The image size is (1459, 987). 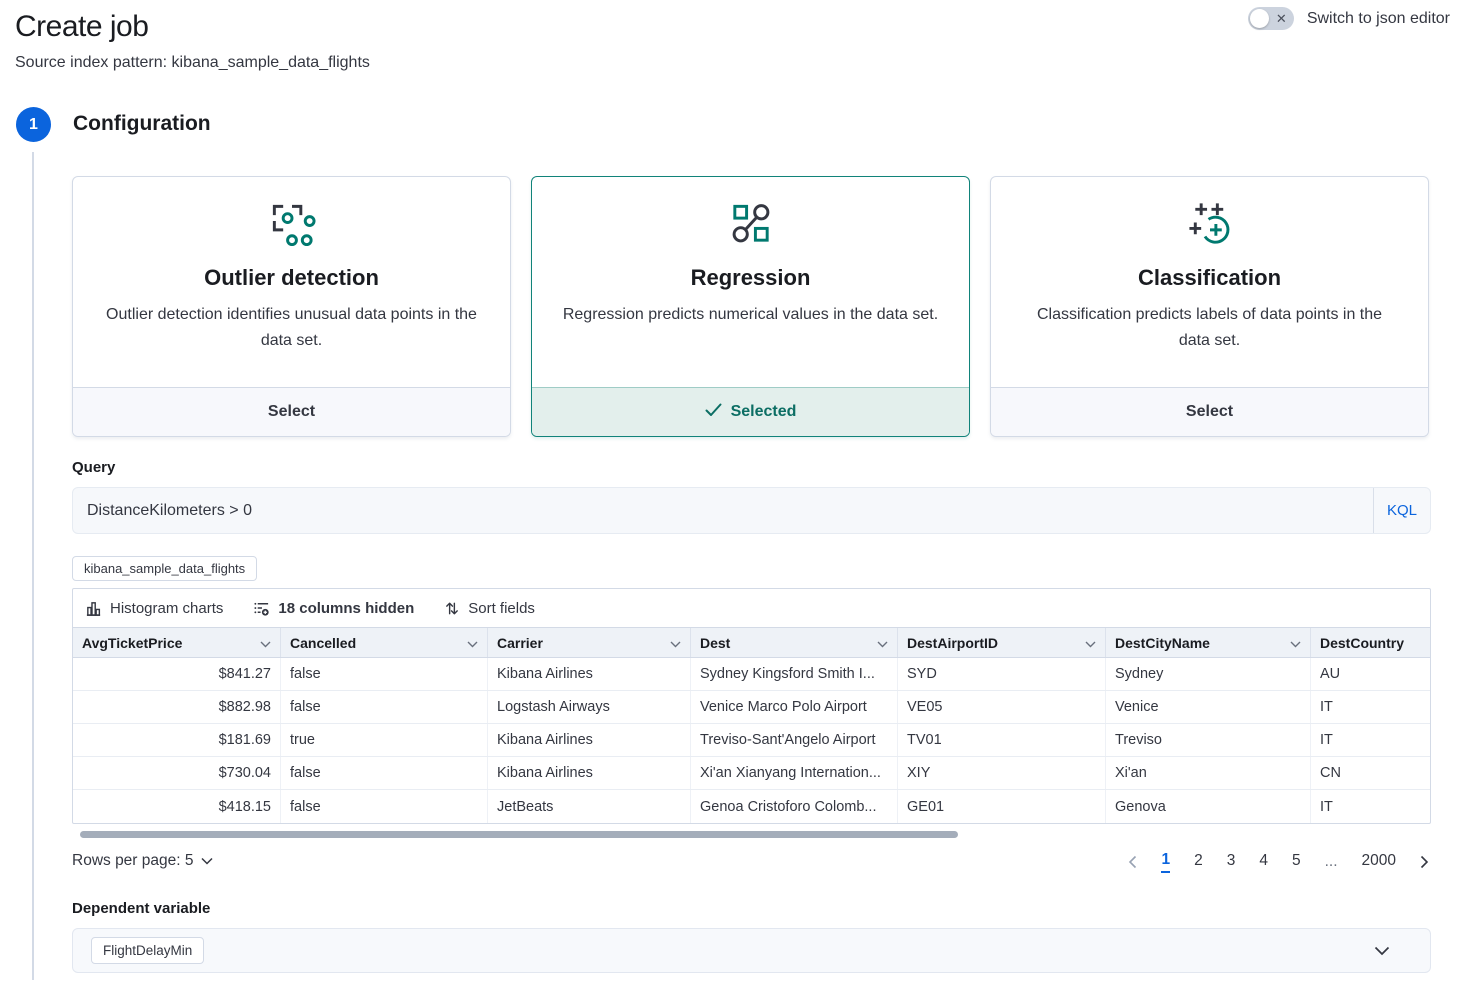 What do you see at coordinates (167, 608) in the screenshot?
I see `histogram-charts-label: Histogram charts` at bounding box center [167, 608].